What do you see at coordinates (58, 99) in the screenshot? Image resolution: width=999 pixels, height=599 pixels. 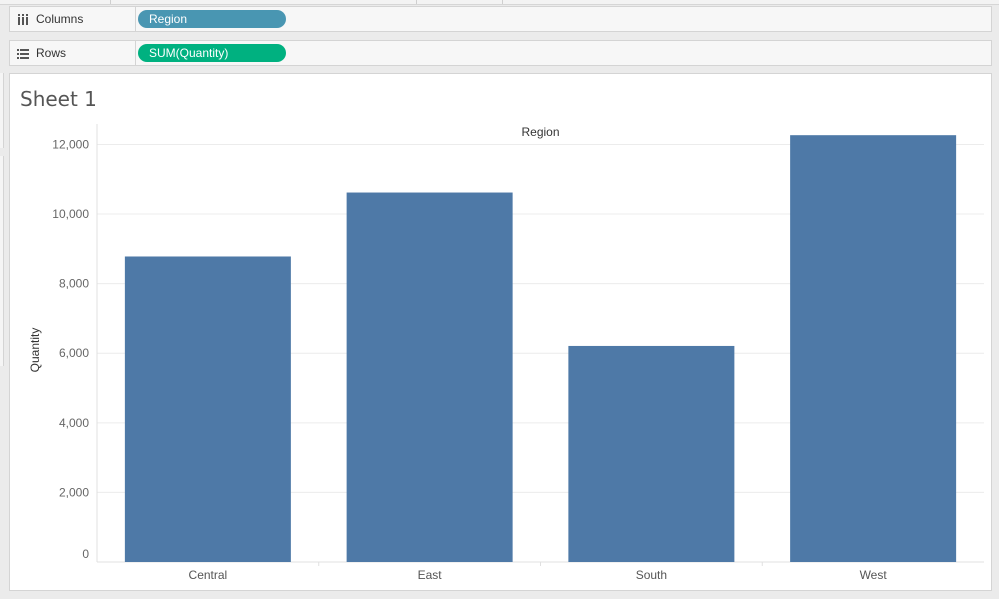 I see `sheet-title: Sheet 1` at bounding box center [58, 99].